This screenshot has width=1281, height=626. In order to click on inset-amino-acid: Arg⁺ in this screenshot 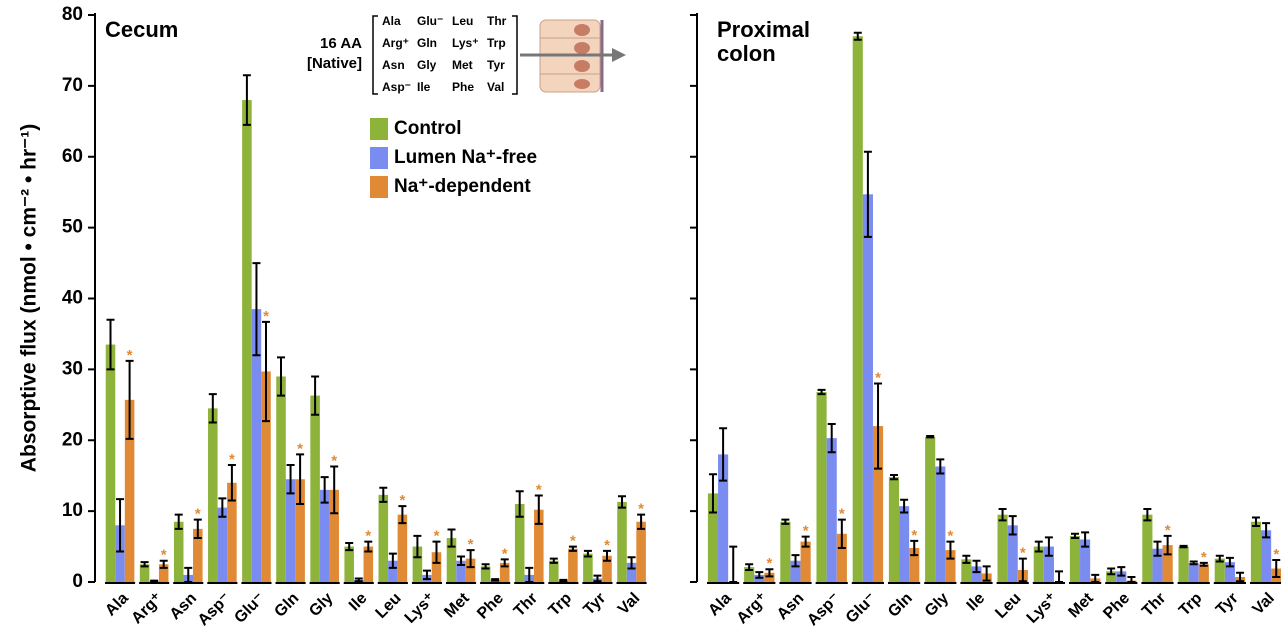, I will do `click(395, 43)`.